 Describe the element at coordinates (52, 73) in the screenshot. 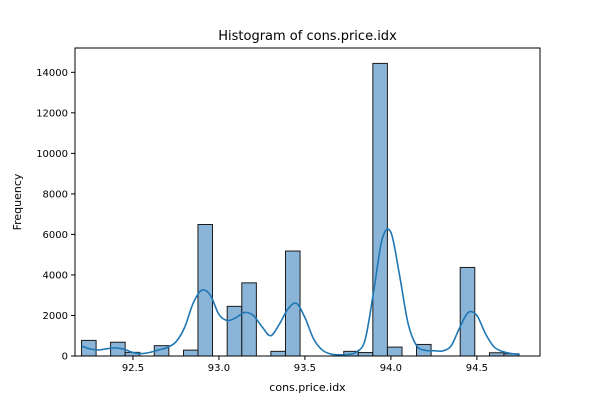

I see `y-tick-label: 14000` at that location.